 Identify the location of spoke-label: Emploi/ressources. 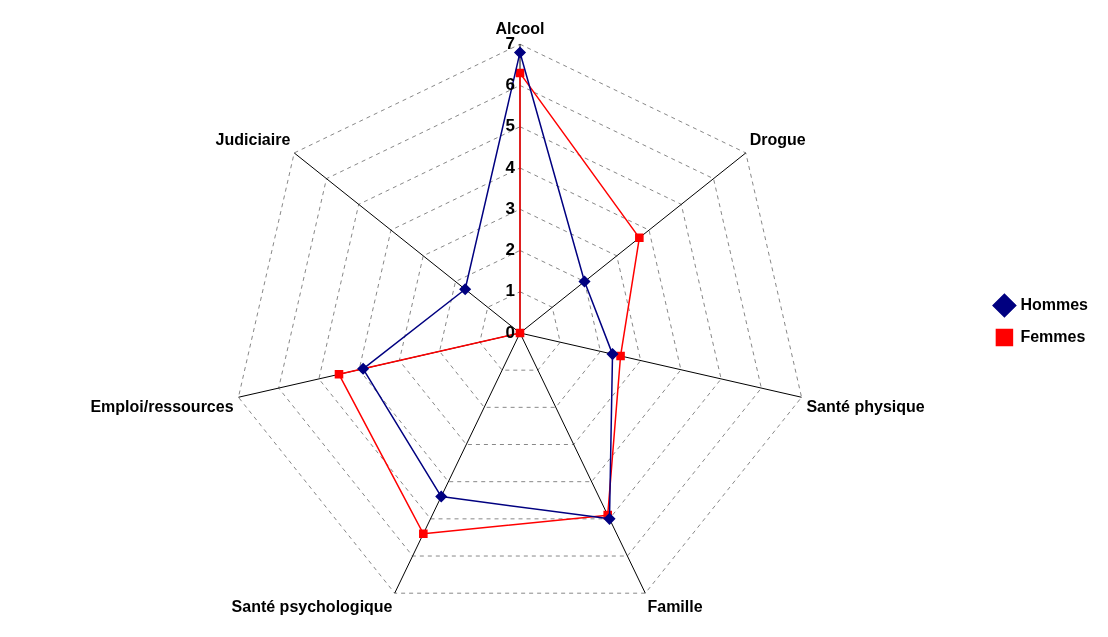
(162, 407).